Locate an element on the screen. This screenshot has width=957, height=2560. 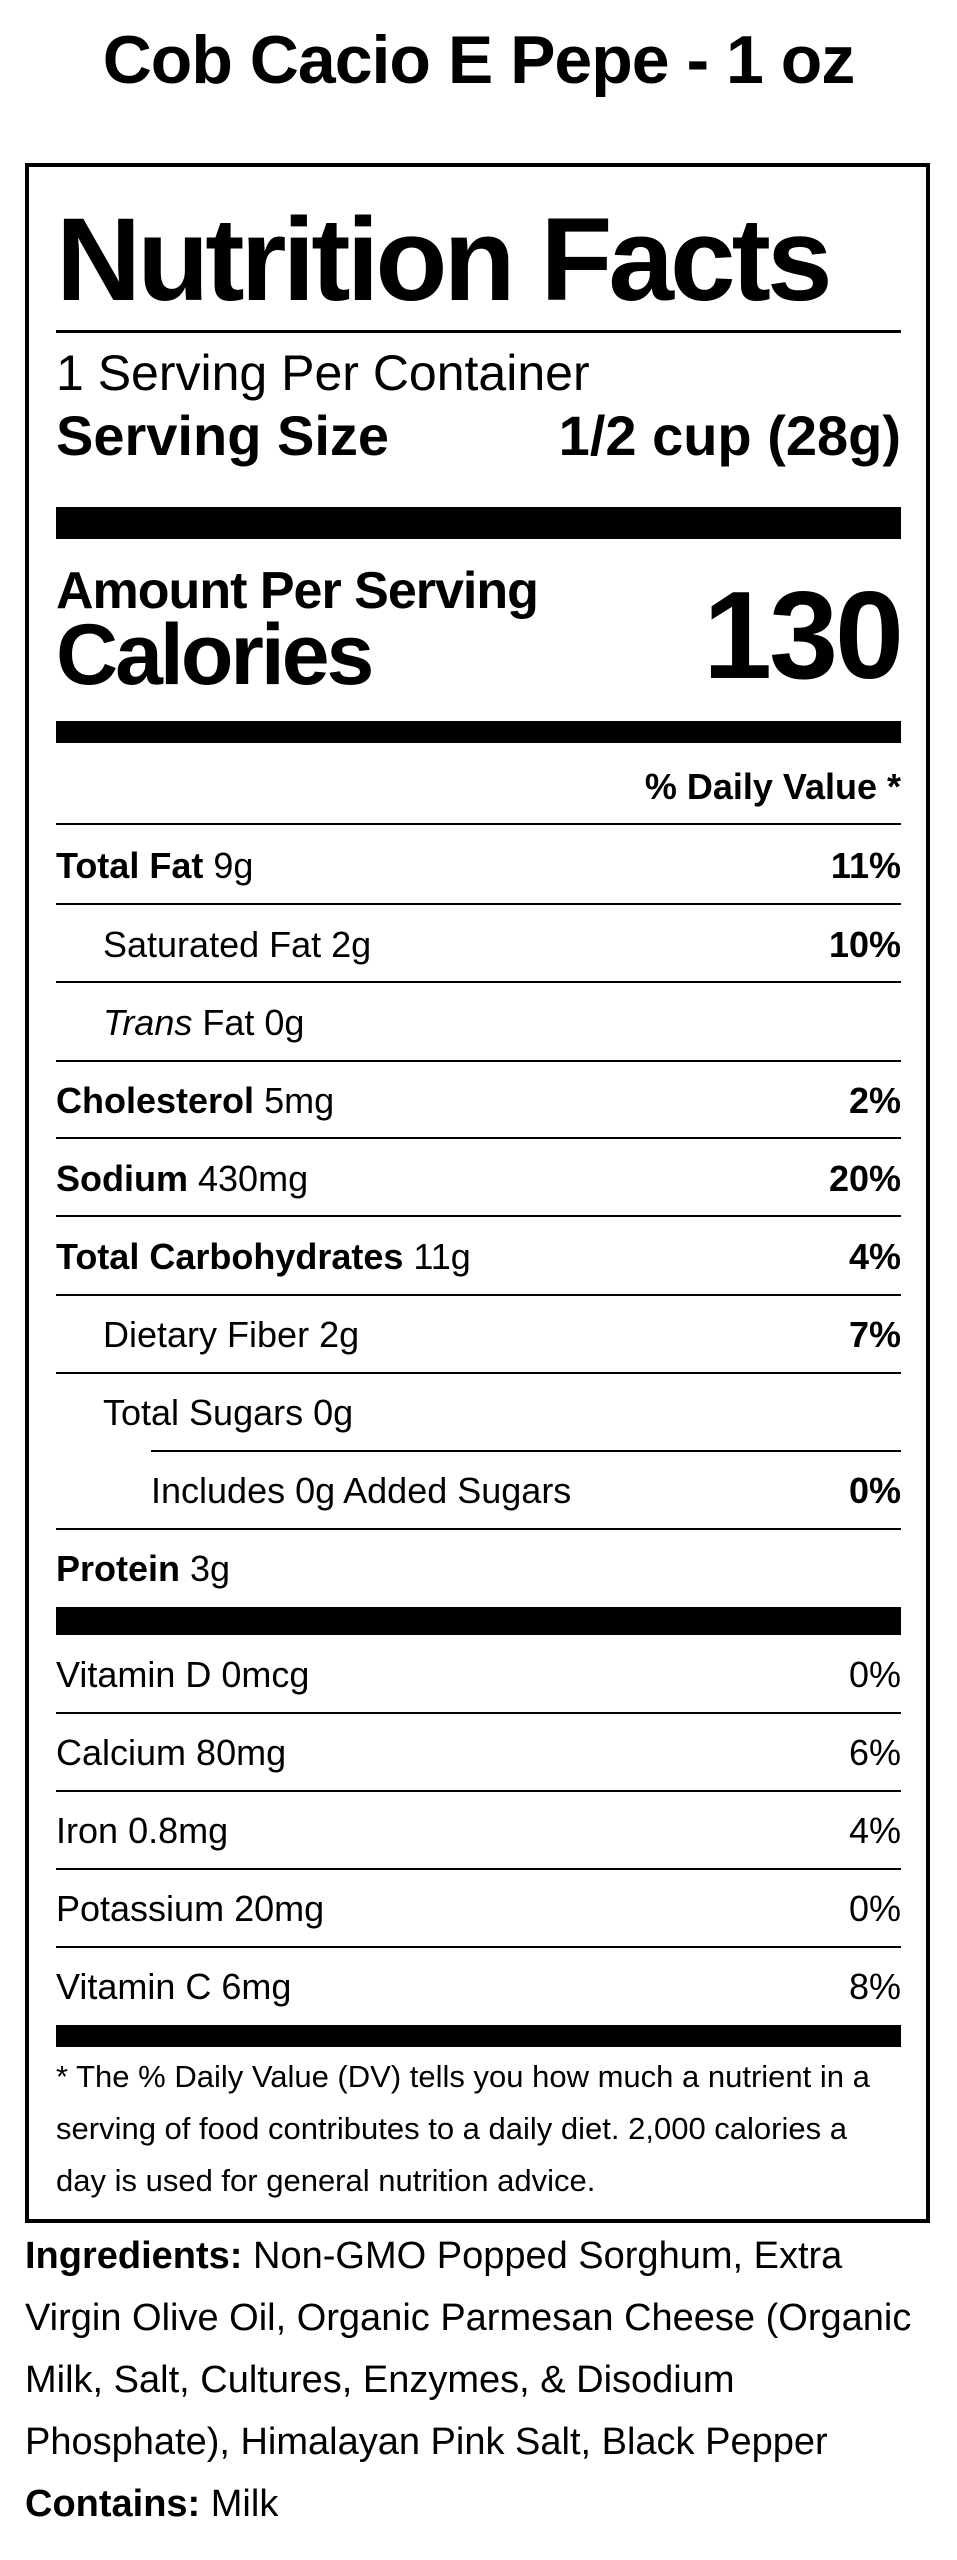
nutrient-name: Protein is located at coordinates (118, 1568).